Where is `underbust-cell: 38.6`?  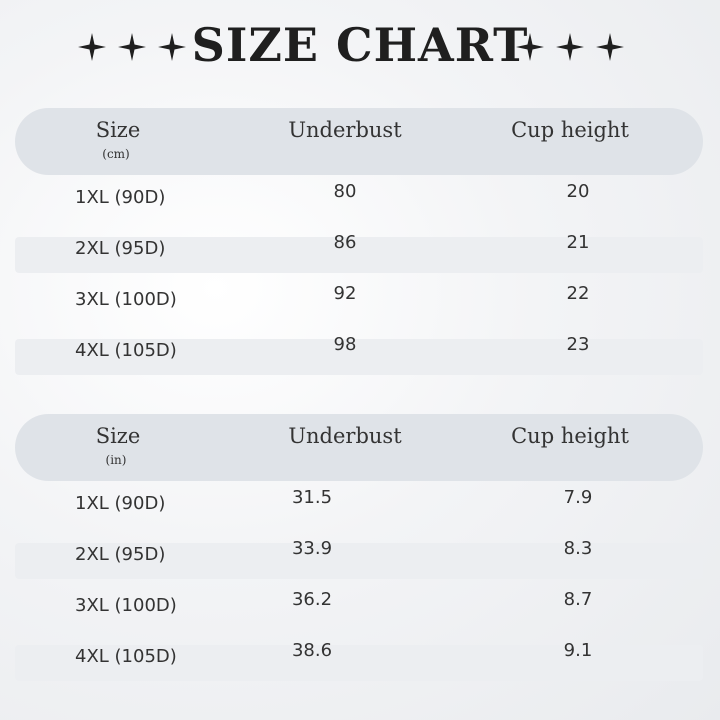
underbust-cell: 38.6 is located at coordinates (312, 650).